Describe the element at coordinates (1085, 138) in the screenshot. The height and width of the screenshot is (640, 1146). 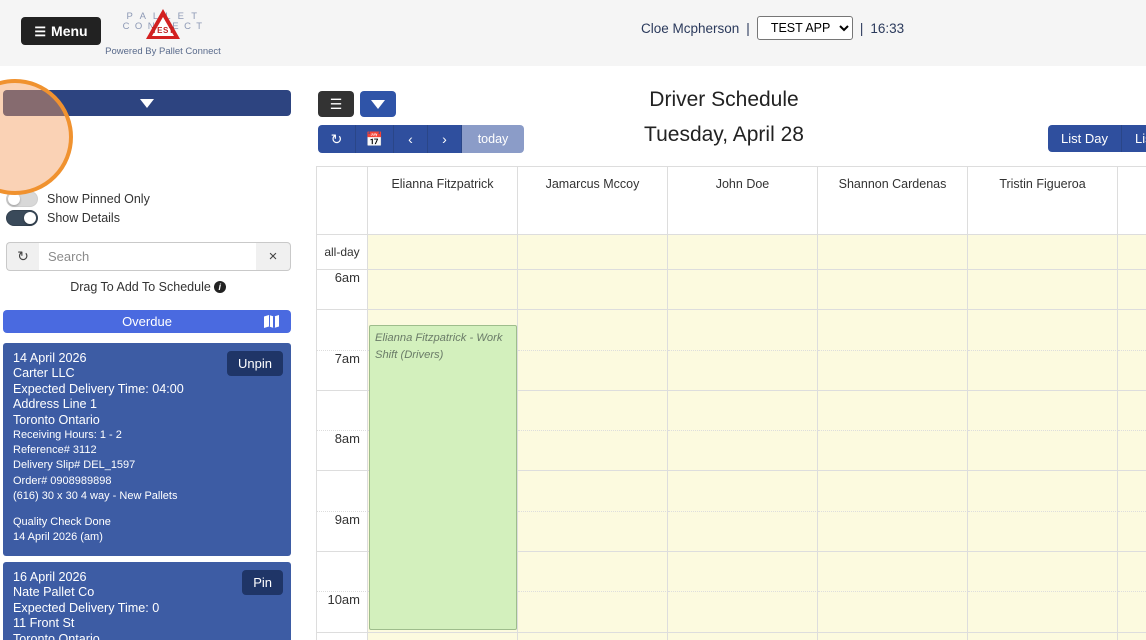
I see `view-button-list-day: List Day` at that location.